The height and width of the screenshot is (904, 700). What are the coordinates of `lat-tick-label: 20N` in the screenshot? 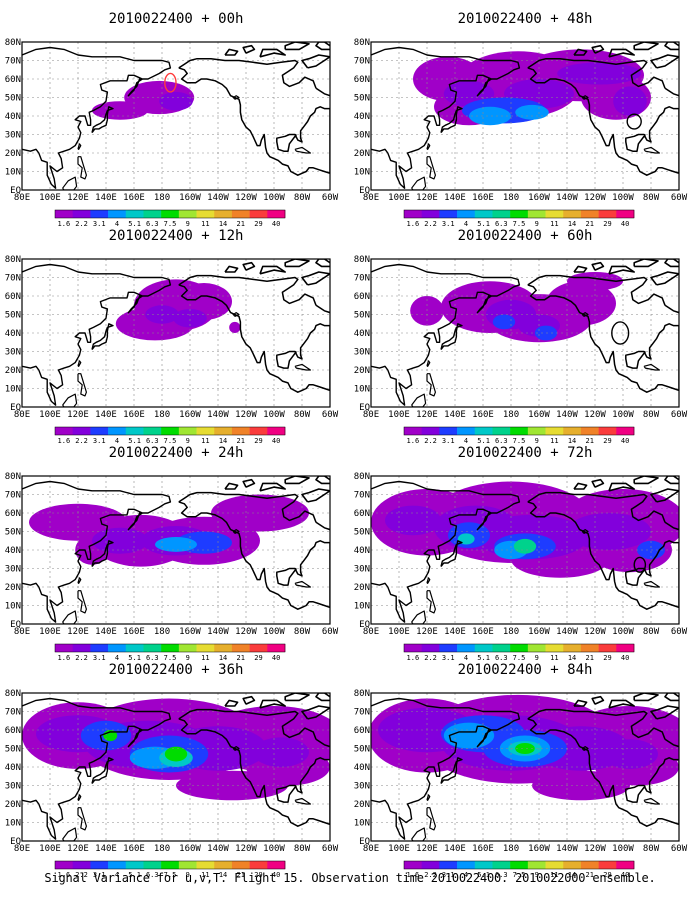 It's located at (362, 371).